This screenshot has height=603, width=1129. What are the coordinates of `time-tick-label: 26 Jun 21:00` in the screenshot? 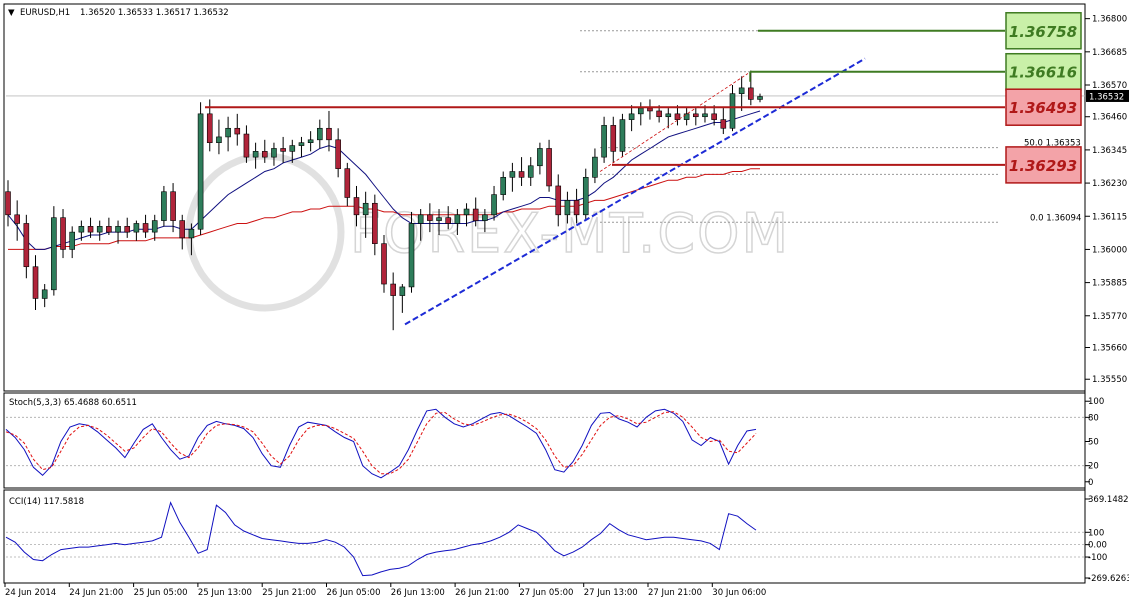 It's located at (482, 593).